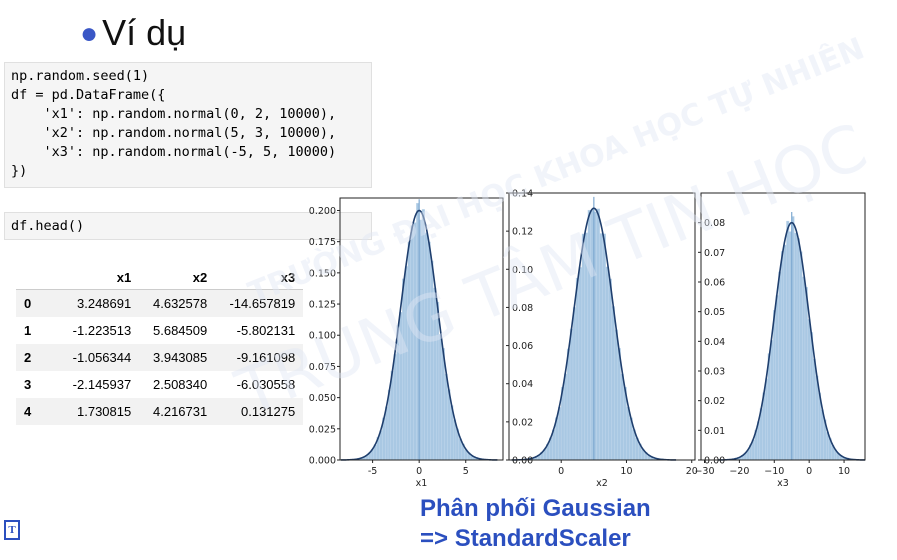 The width and height of the screenshot is (897, 560). I want to click on slide-title-text: Ví dụ, so click(144, 32).